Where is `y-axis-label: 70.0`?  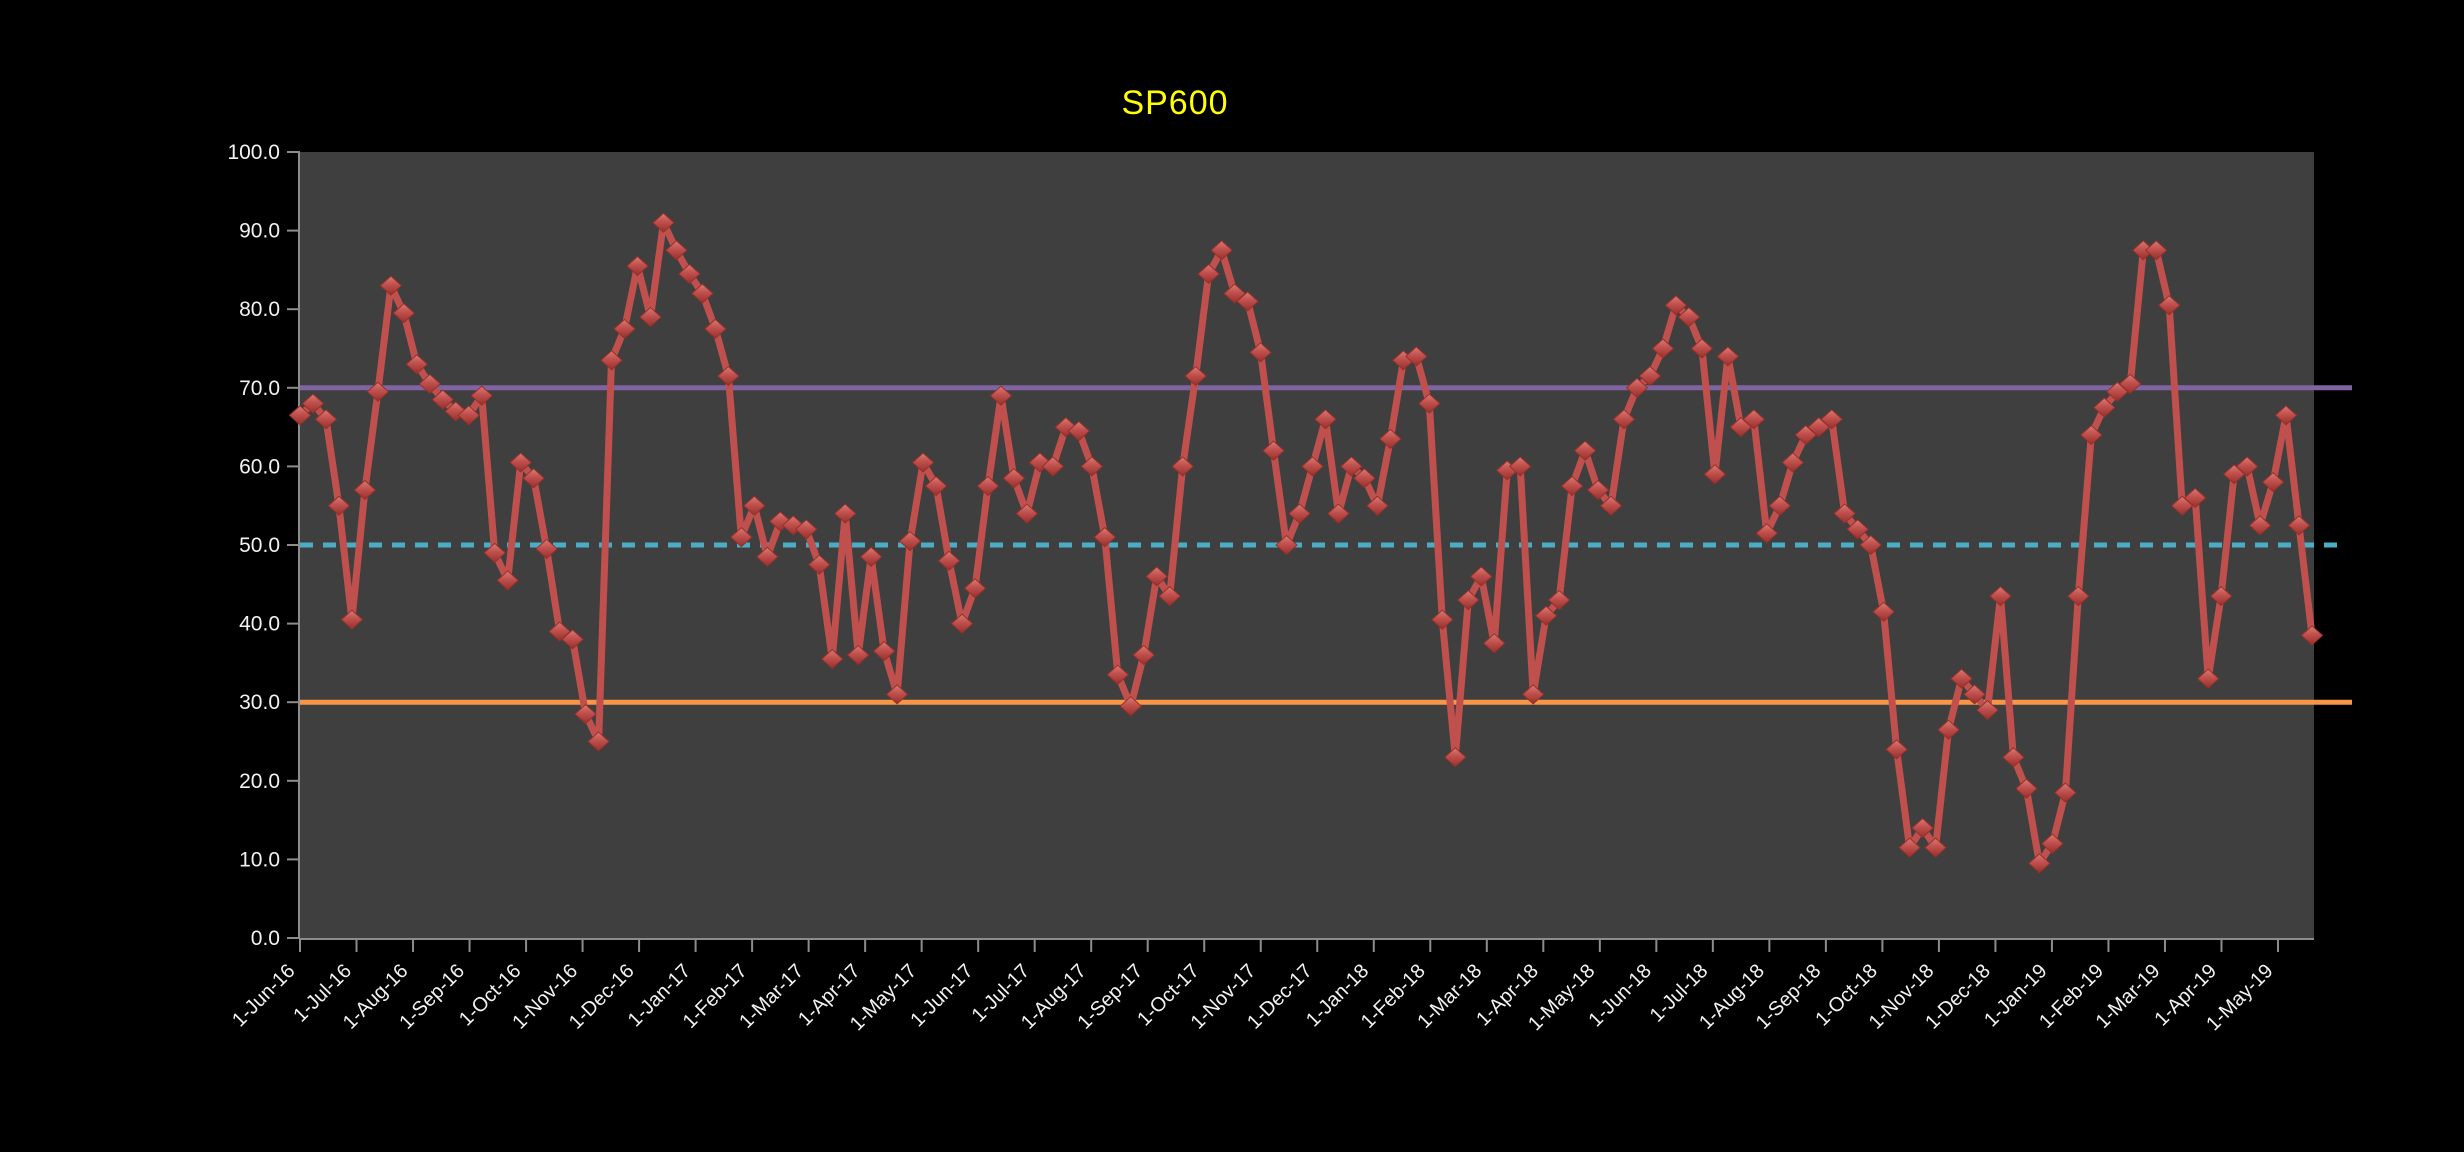
y-axis-label: 70.0 is located at coordinates (259, 388).